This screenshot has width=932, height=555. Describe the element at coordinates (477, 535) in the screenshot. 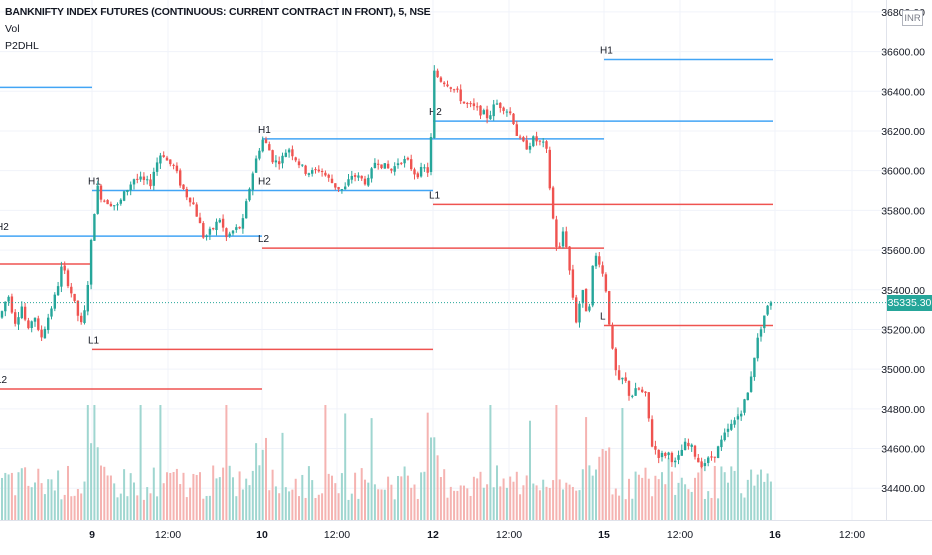

I see `time-axis: 9 12:00 10 12:00 12 12:00 15 12:00 16 12:00` at that location.